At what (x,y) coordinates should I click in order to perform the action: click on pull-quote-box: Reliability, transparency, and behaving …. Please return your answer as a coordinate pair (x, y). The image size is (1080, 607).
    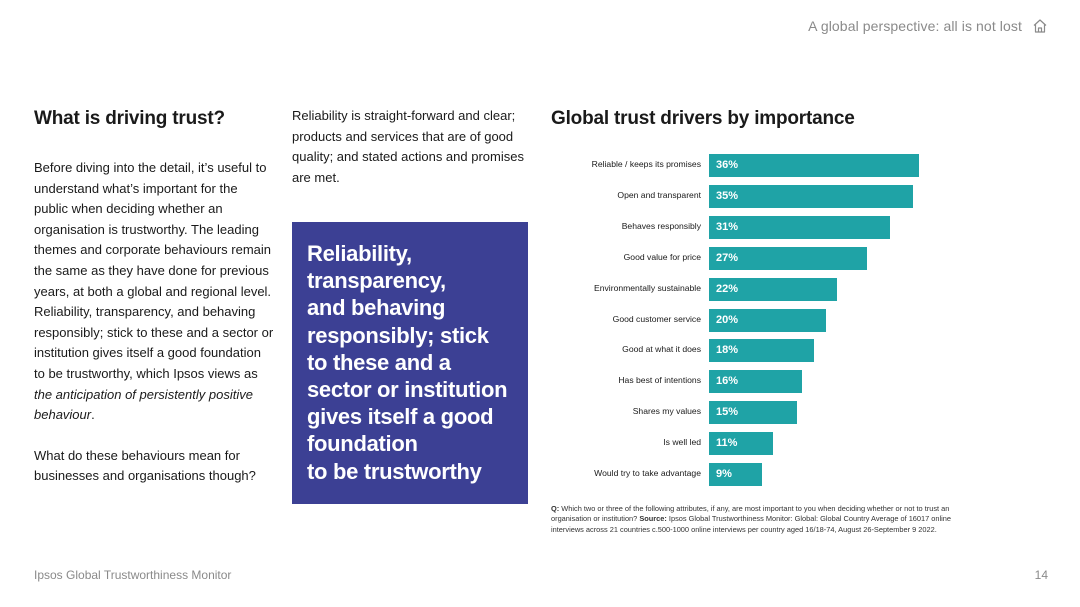
    Looking at the image, I should click on (410, 363).